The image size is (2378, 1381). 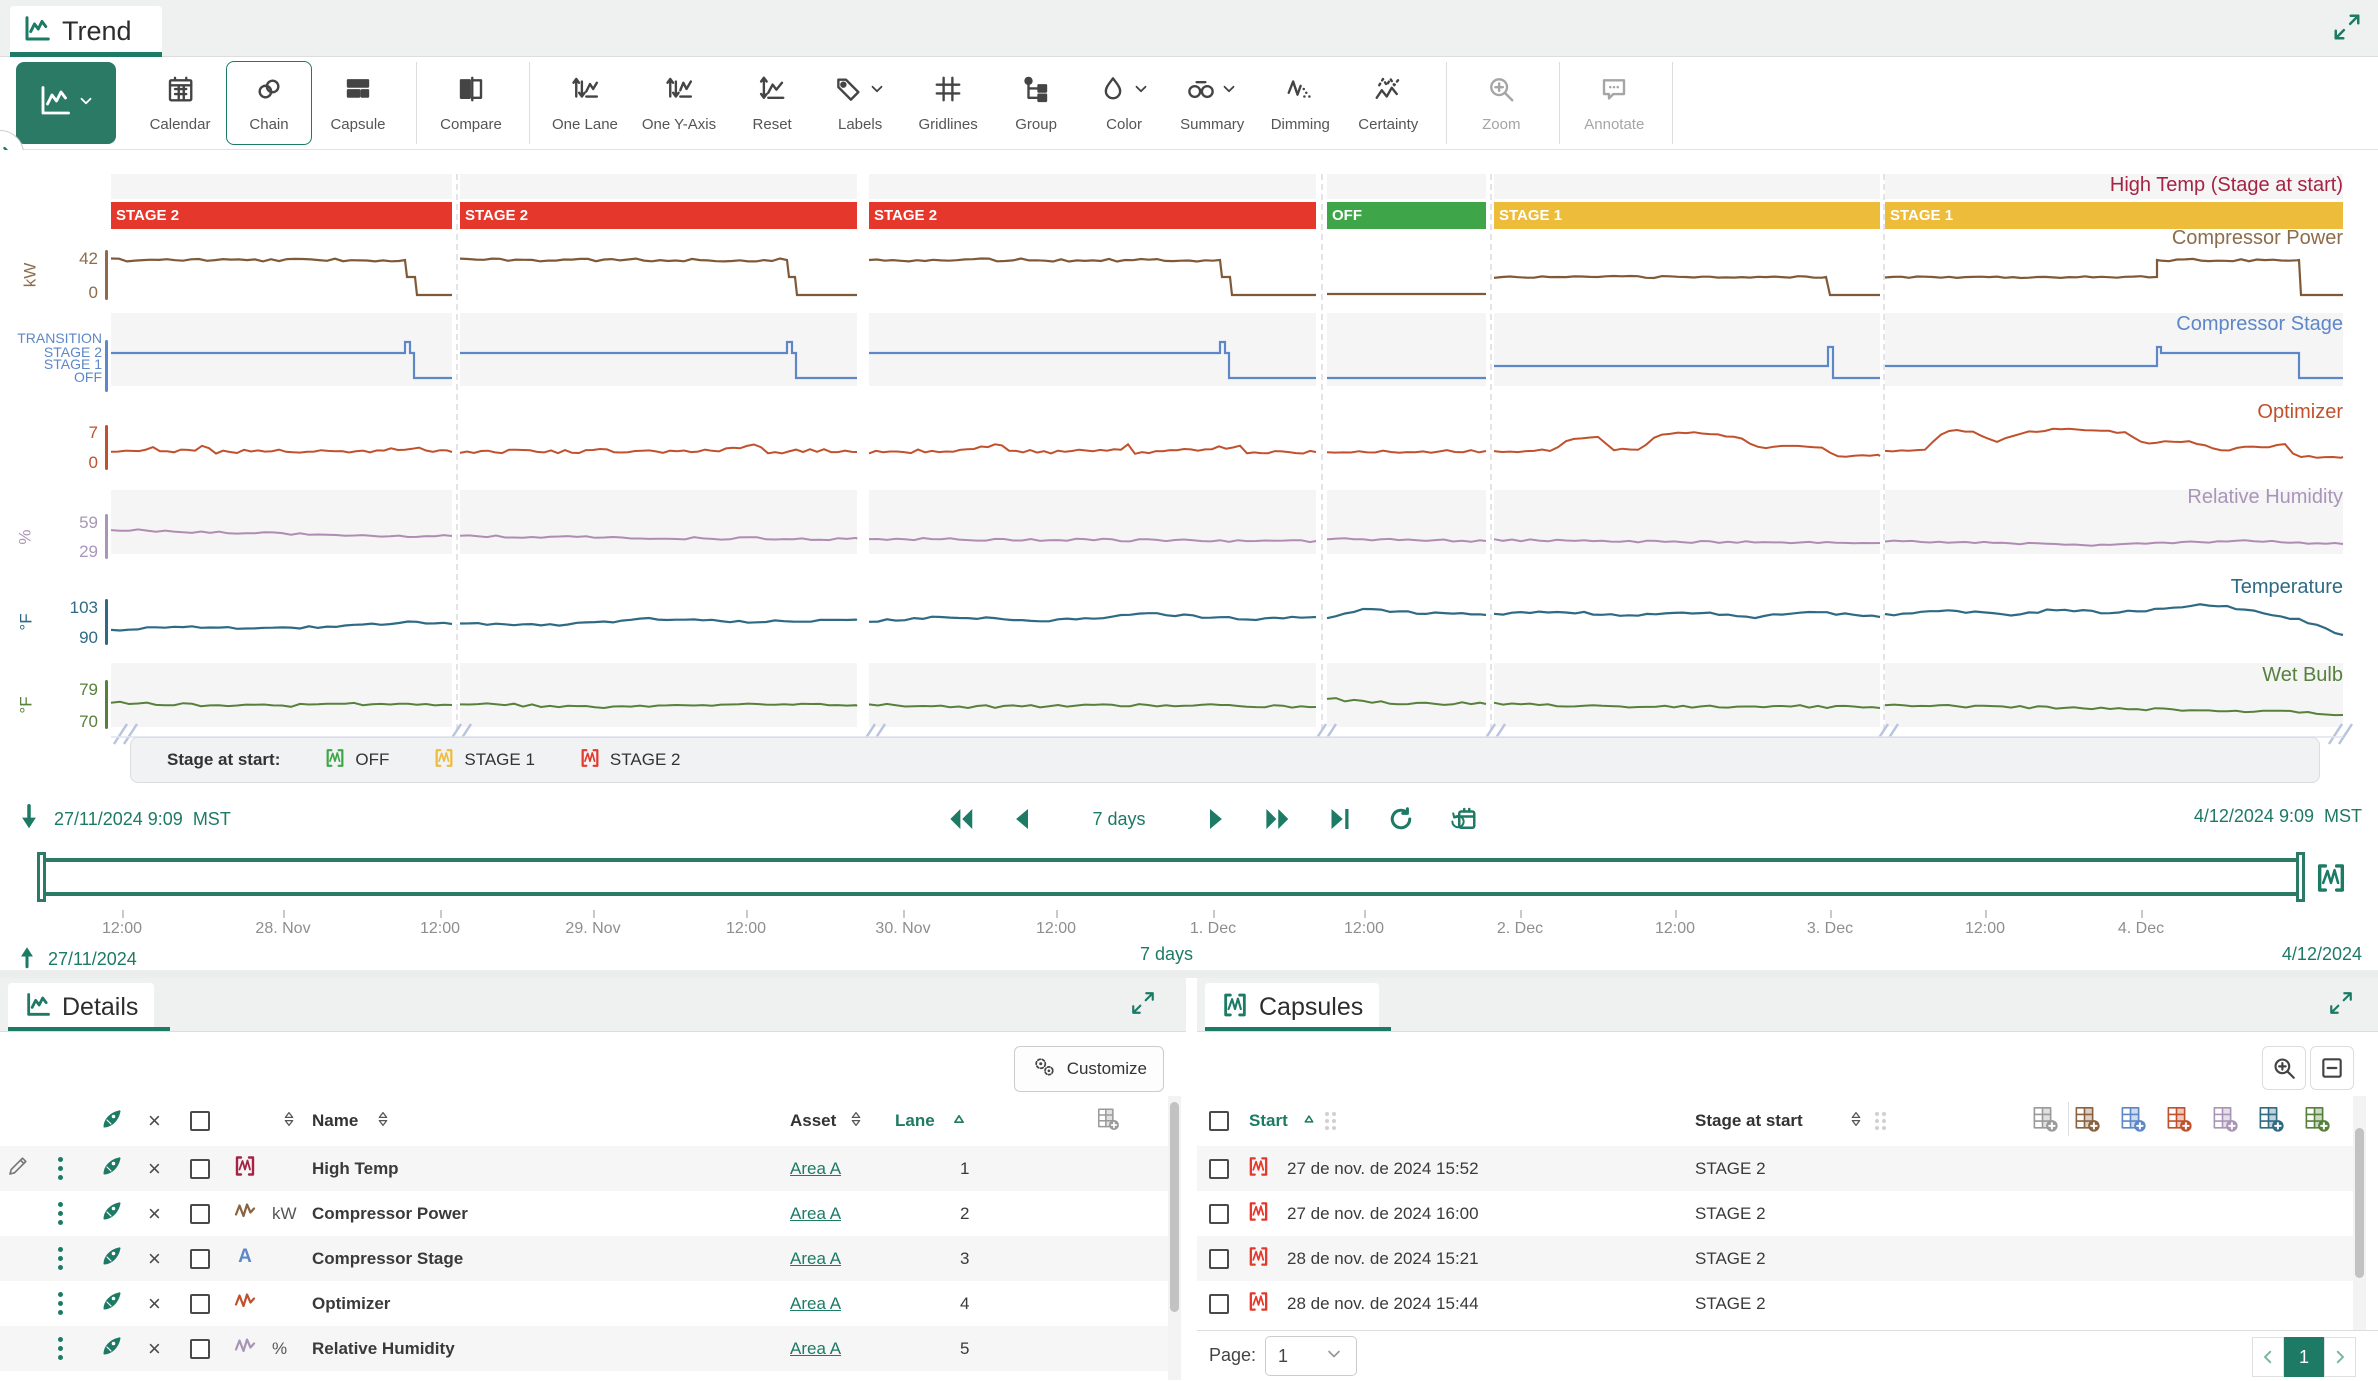 I want to click on capsule-stage-bar: OFF, so click(x=1406, y=215).